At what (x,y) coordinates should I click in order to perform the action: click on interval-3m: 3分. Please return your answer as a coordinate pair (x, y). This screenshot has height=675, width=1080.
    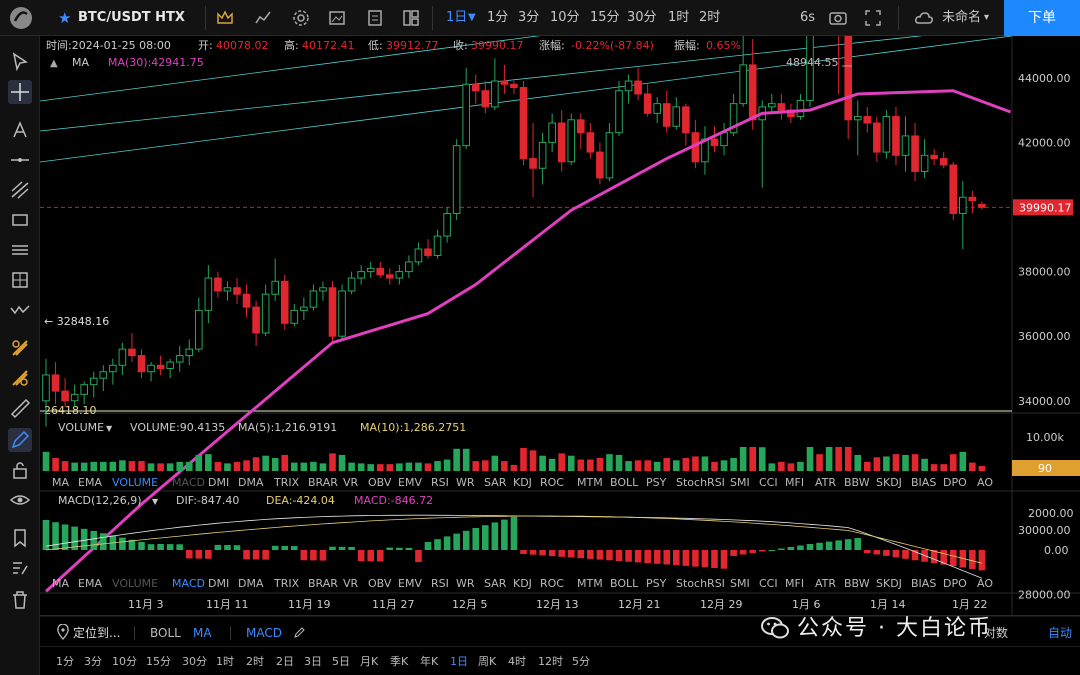
    Looking at the image, I should click on (529, 17).